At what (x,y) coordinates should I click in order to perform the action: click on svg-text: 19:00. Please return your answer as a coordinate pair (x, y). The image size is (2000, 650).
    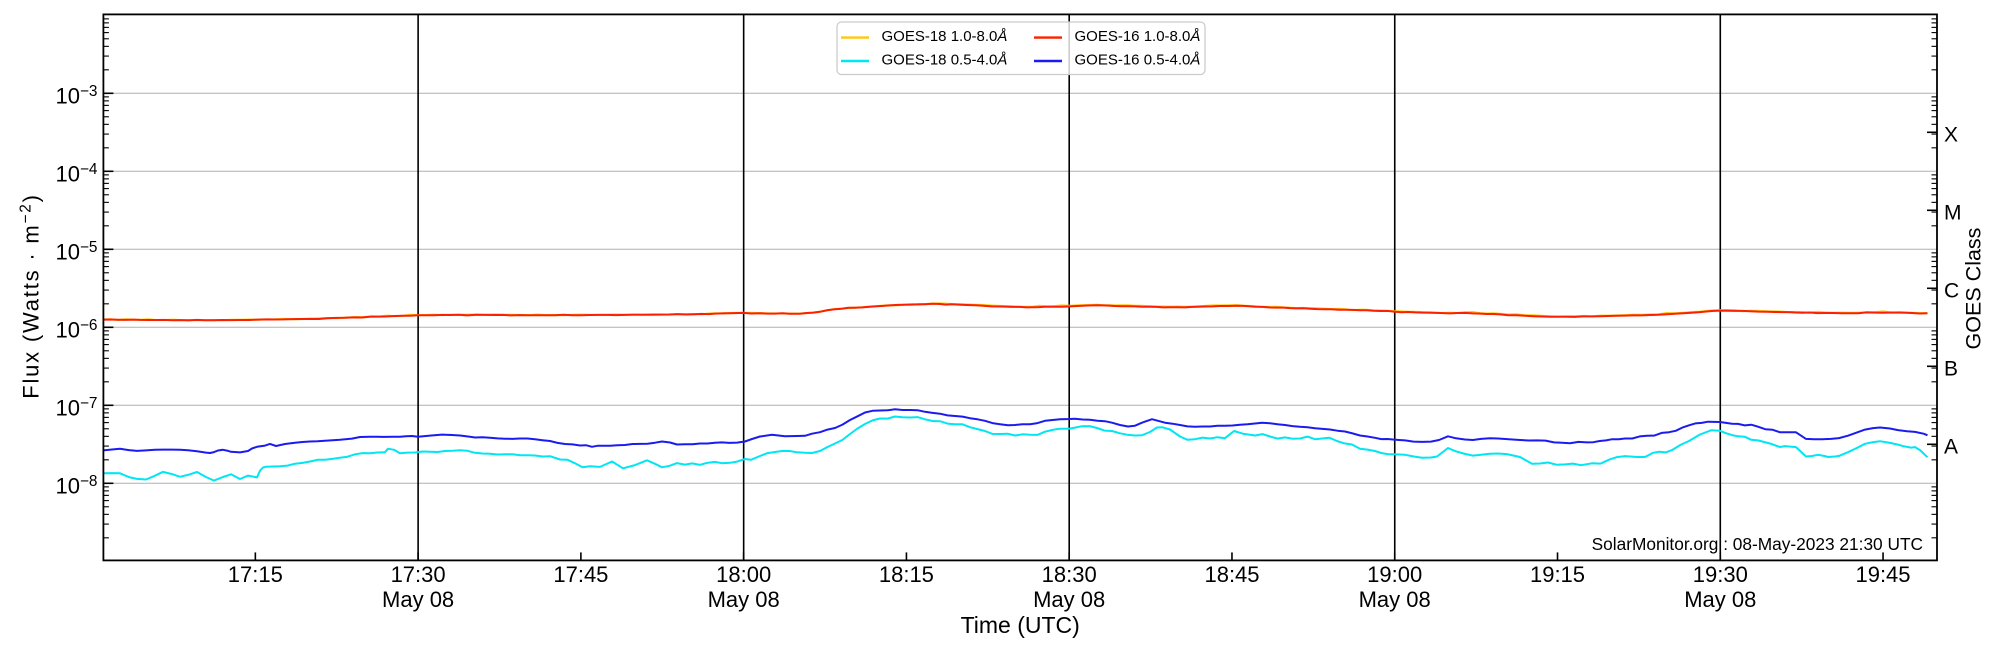
    Looking at the image, I should click on (1394, 574).